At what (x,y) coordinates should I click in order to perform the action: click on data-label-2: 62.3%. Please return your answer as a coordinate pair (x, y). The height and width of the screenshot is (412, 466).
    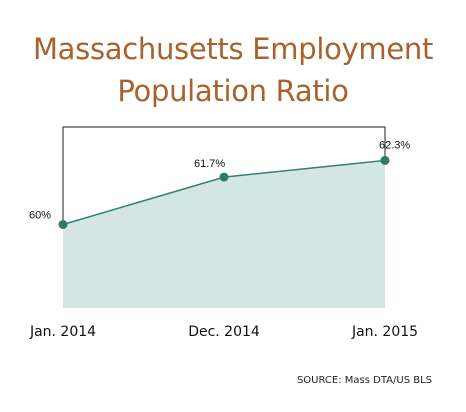
    Looking at the image, I should click on (394, 145).